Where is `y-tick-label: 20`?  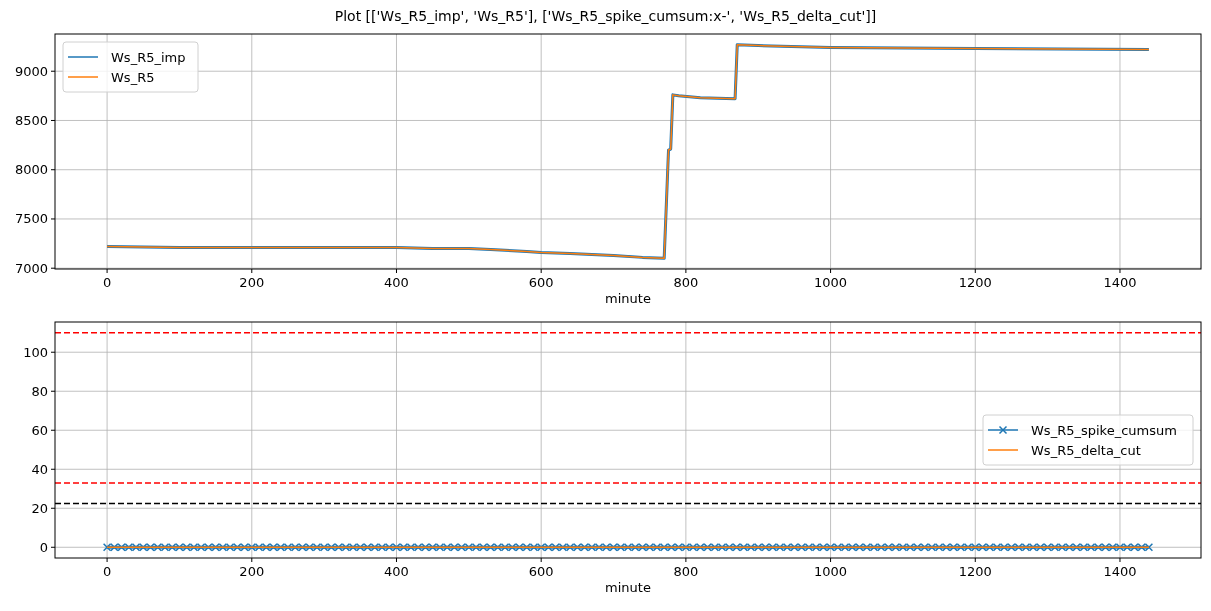
y-tick-label: 20 is located at coordinates (39, 508).